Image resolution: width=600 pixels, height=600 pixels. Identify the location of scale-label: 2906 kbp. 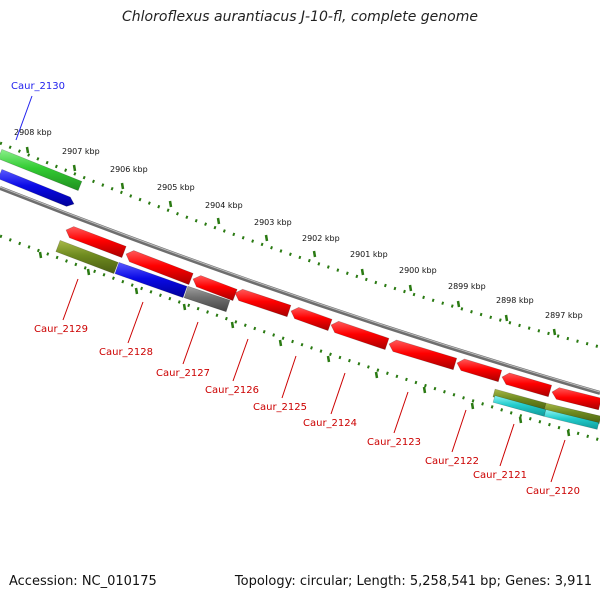
(129, 169).